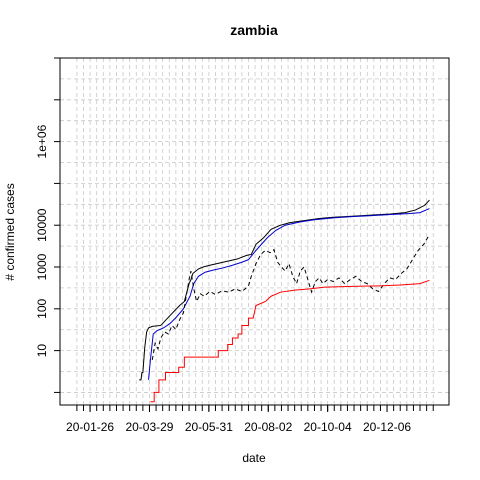 The width and height of the screenshot is (480, 480). Describe the element at coordinates (42, 141) in the screenshot. I see `y-axis-tick-label: 1e+06` at that location.